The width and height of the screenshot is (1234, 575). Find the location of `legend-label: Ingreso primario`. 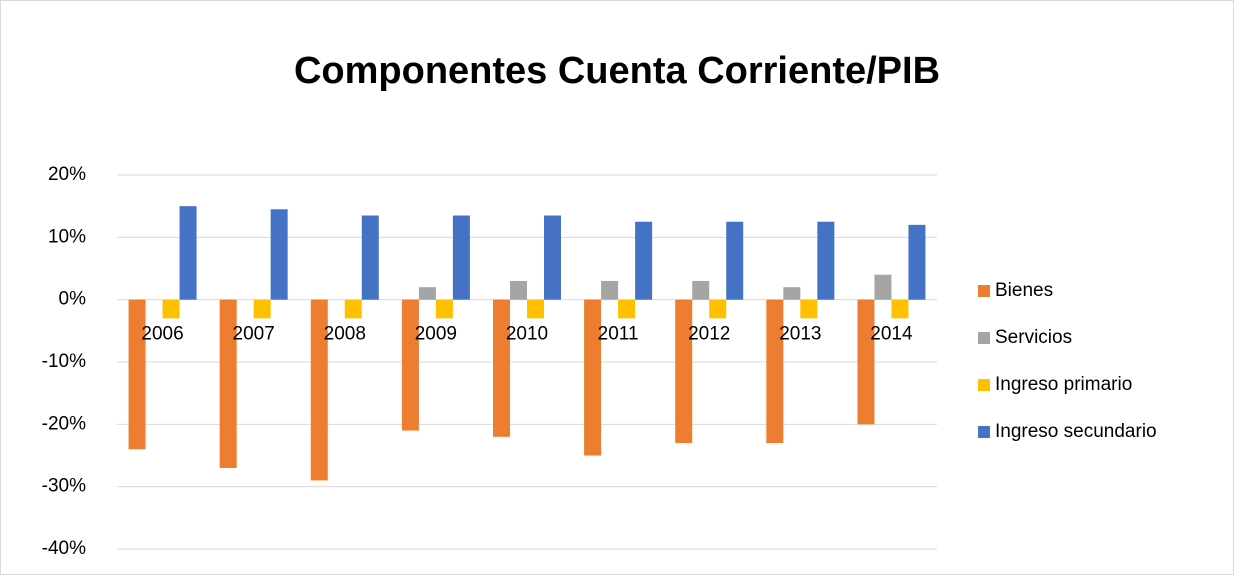

legend-label: Ingreso primario is located at coordinates (1063, 384).